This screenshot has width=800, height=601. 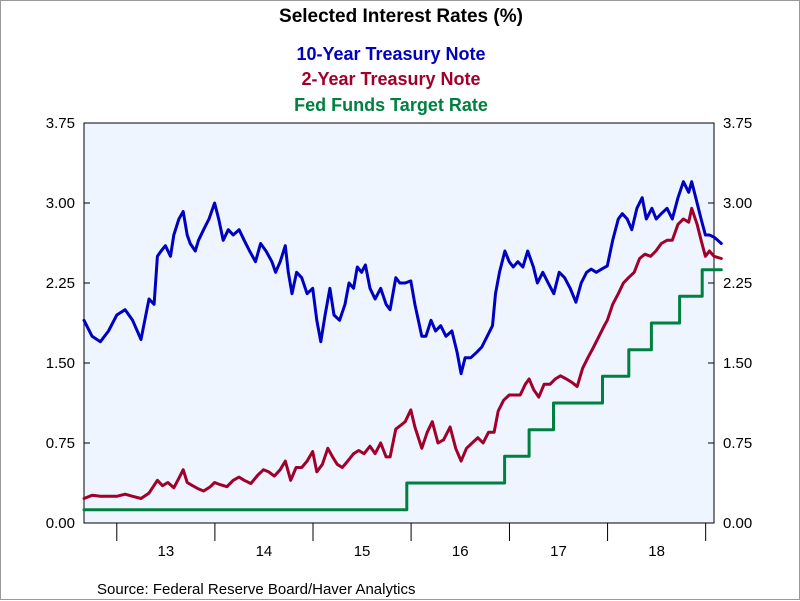 What do you see at coordinates (390, 54) in the screenshot?
I see `legend-entry-10-year: 10-Year Treasury Note` at bounding box center [390, 54].